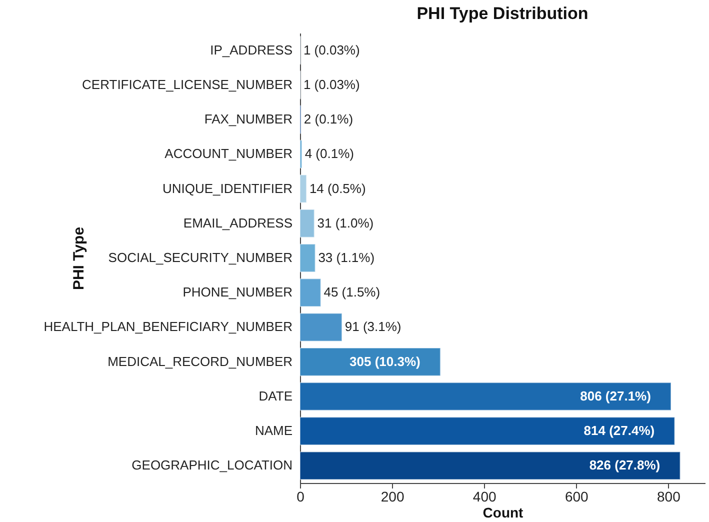 This screenshot has width=709, height=522. What do you see at coordinates (576, 496) in the screenshot?
I see `x-tick-label: 600` at bounding box center [576, 496].